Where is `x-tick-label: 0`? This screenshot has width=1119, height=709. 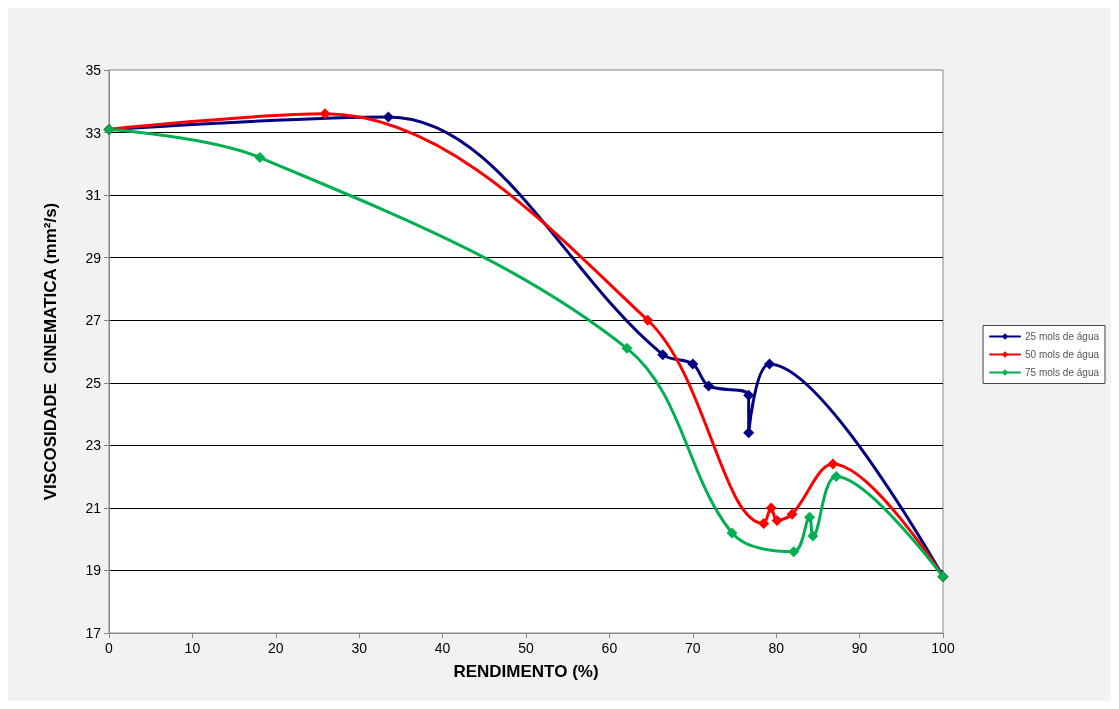
x-tick-label: 0 is located at coordinates (109, 648).